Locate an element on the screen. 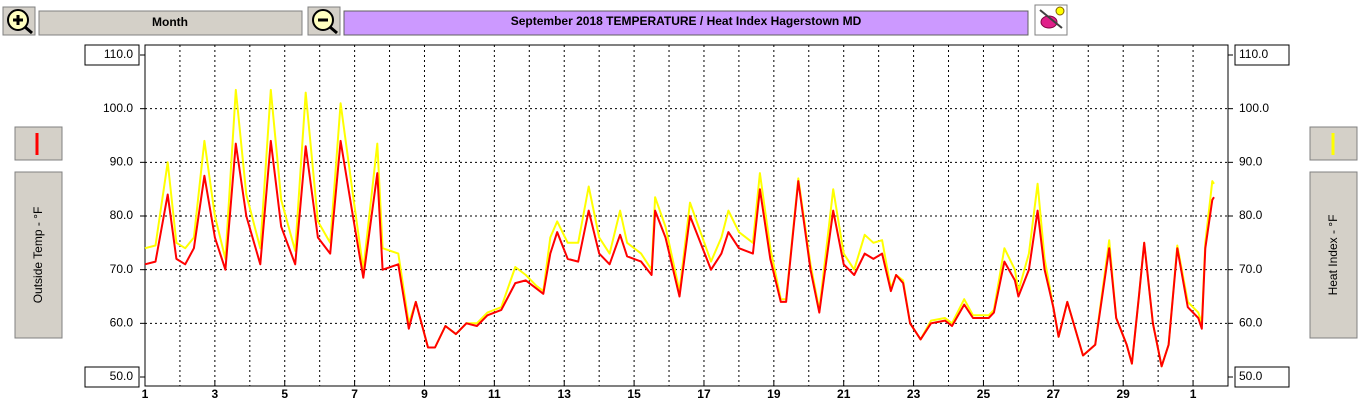  y2-label-box is located at coordinates (1333, 255).